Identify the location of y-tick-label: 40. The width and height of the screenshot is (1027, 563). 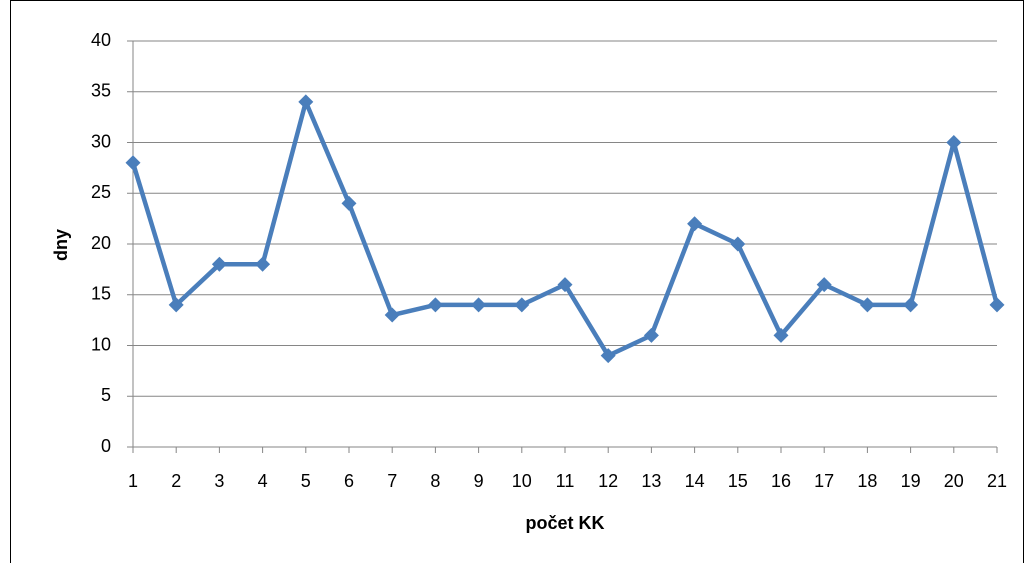
(101, 40).